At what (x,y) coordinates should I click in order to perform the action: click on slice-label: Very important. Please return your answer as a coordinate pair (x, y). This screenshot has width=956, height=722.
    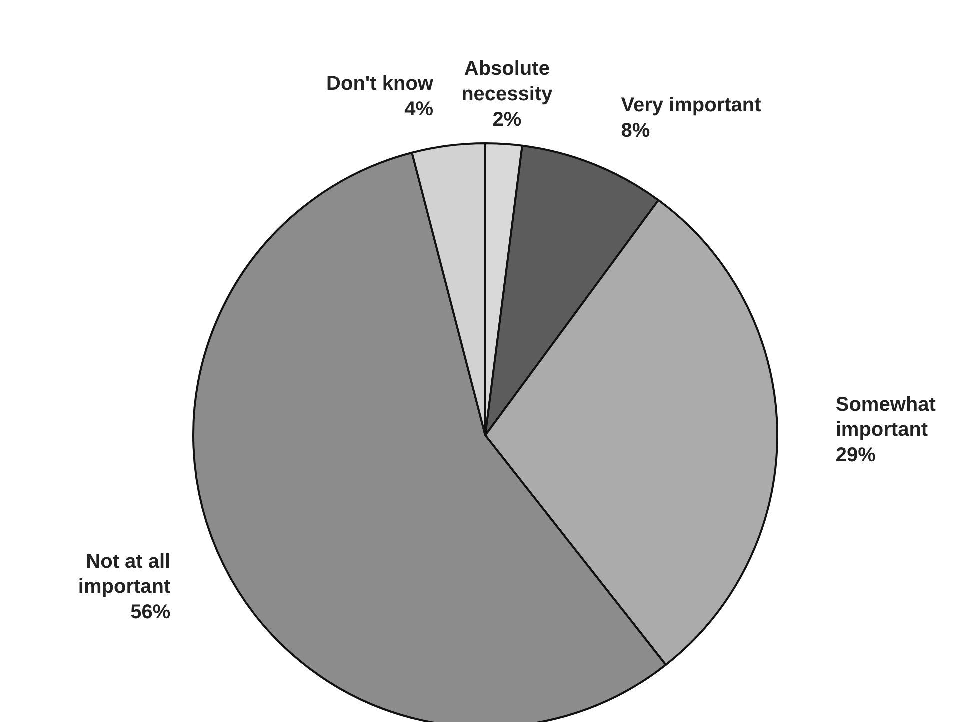
    Looking at the image, I should click on (691, 105).